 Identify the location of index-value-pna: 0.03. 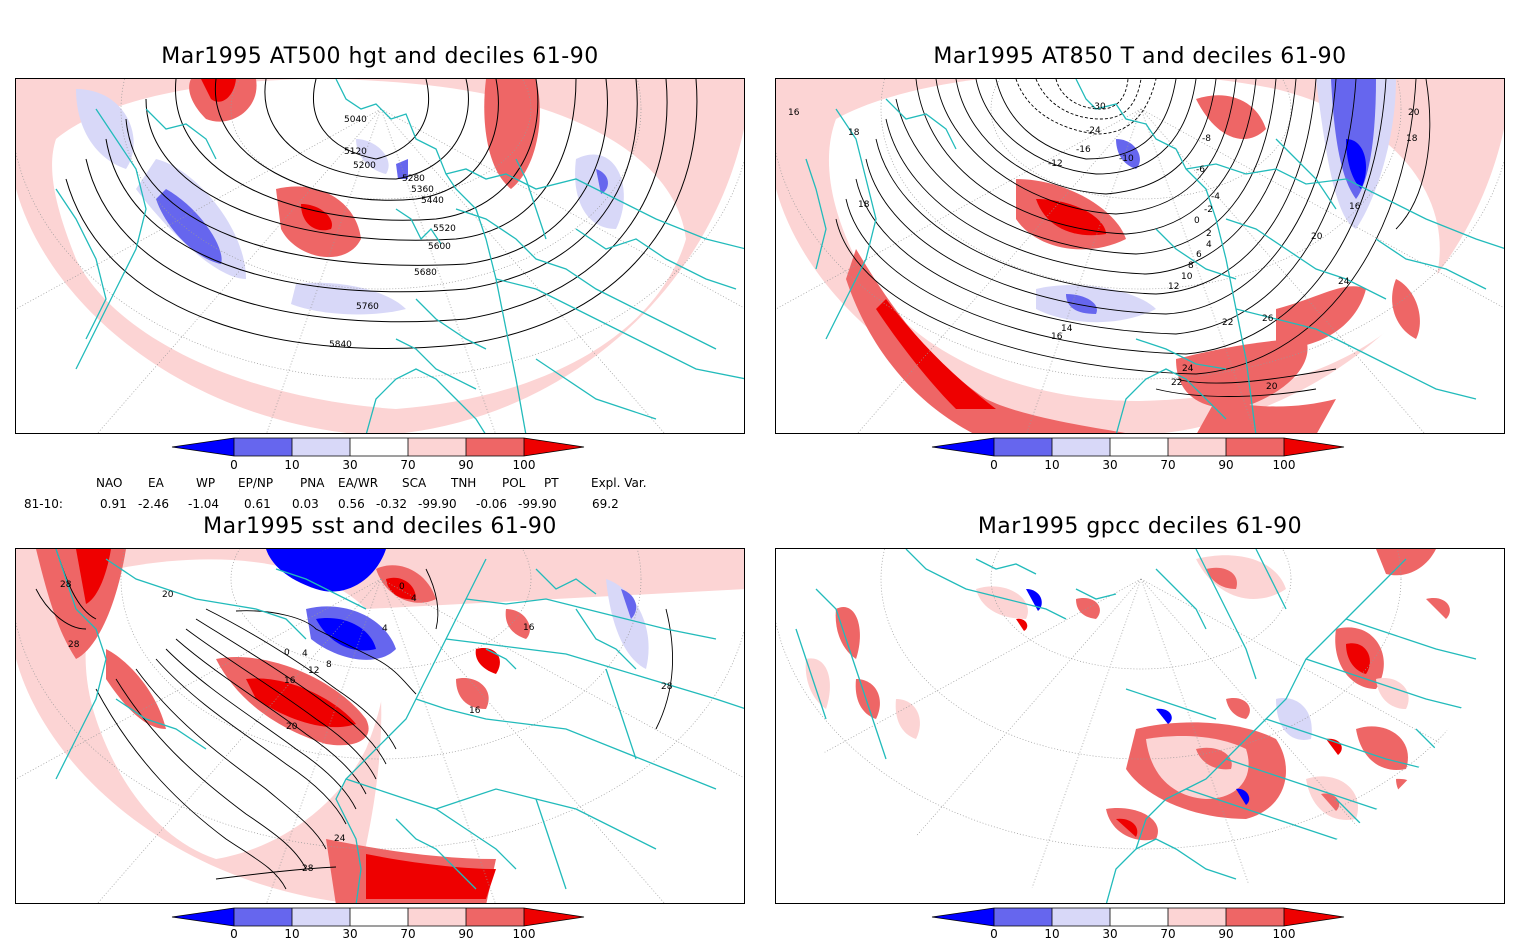
(305, 504).